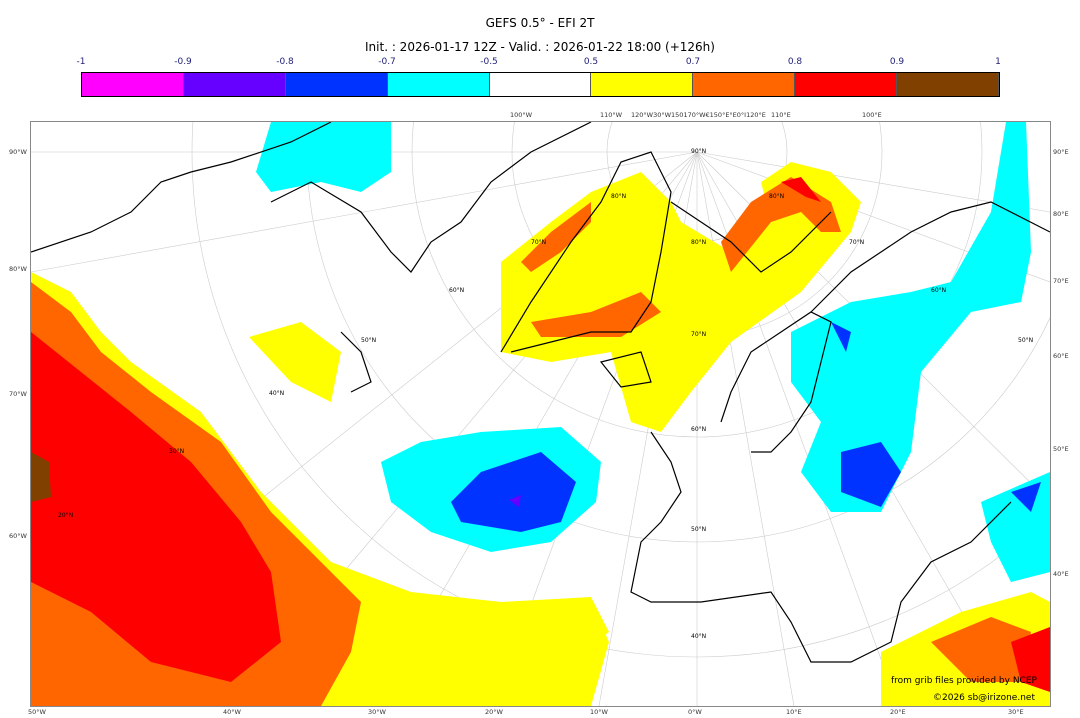  I want to click on axis-label-right: 80°E, so click(1061, 214).